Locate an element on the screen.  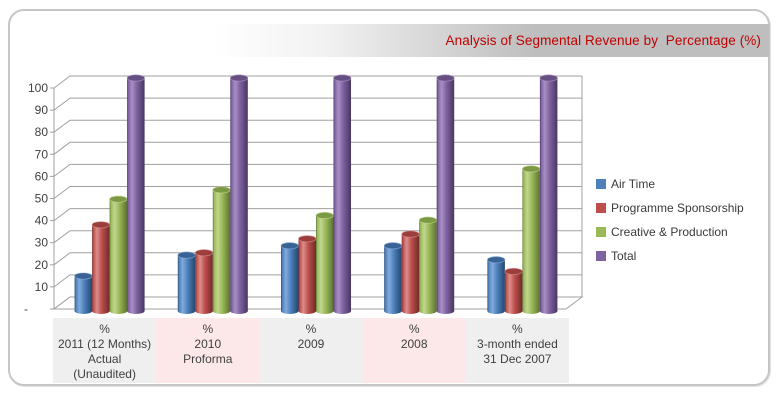
category-label-1: % 2010 Proforma is located at coordinates (208, 350).